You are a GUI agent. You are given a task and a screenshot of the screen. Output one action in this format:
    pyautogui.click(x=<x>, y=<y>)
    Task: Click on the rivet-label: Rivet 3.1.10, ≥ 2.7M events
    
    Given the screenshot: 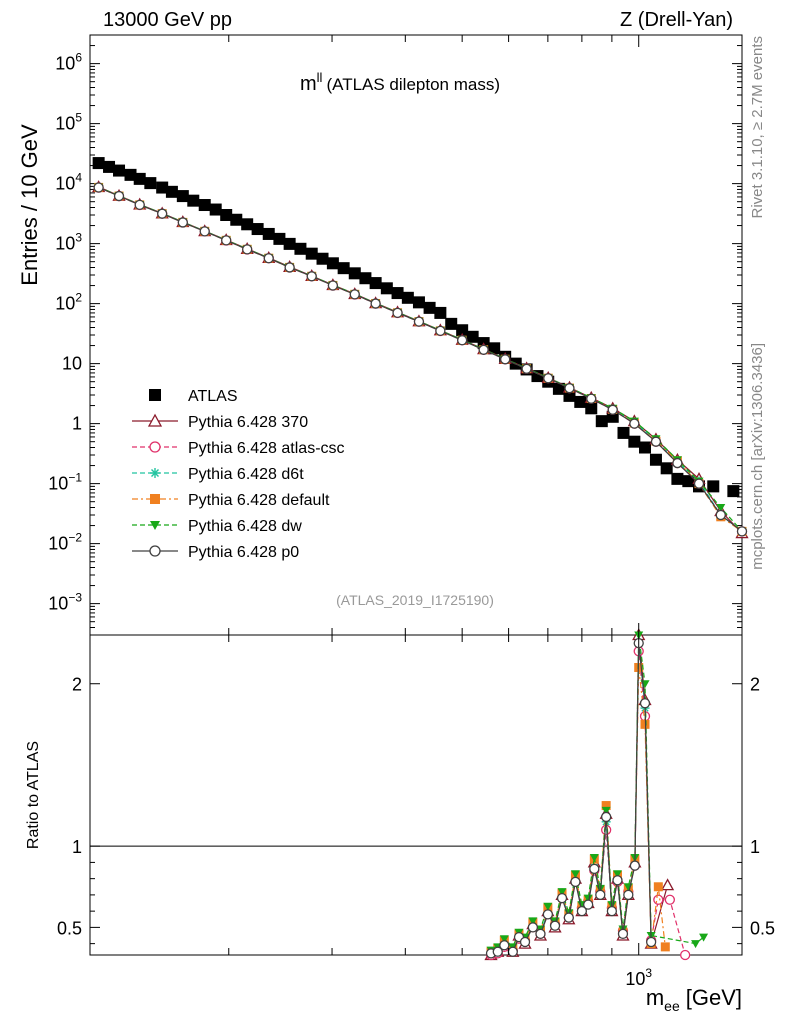 What is the action you would take?
    pyautogui.click(x=757, y=127)
    